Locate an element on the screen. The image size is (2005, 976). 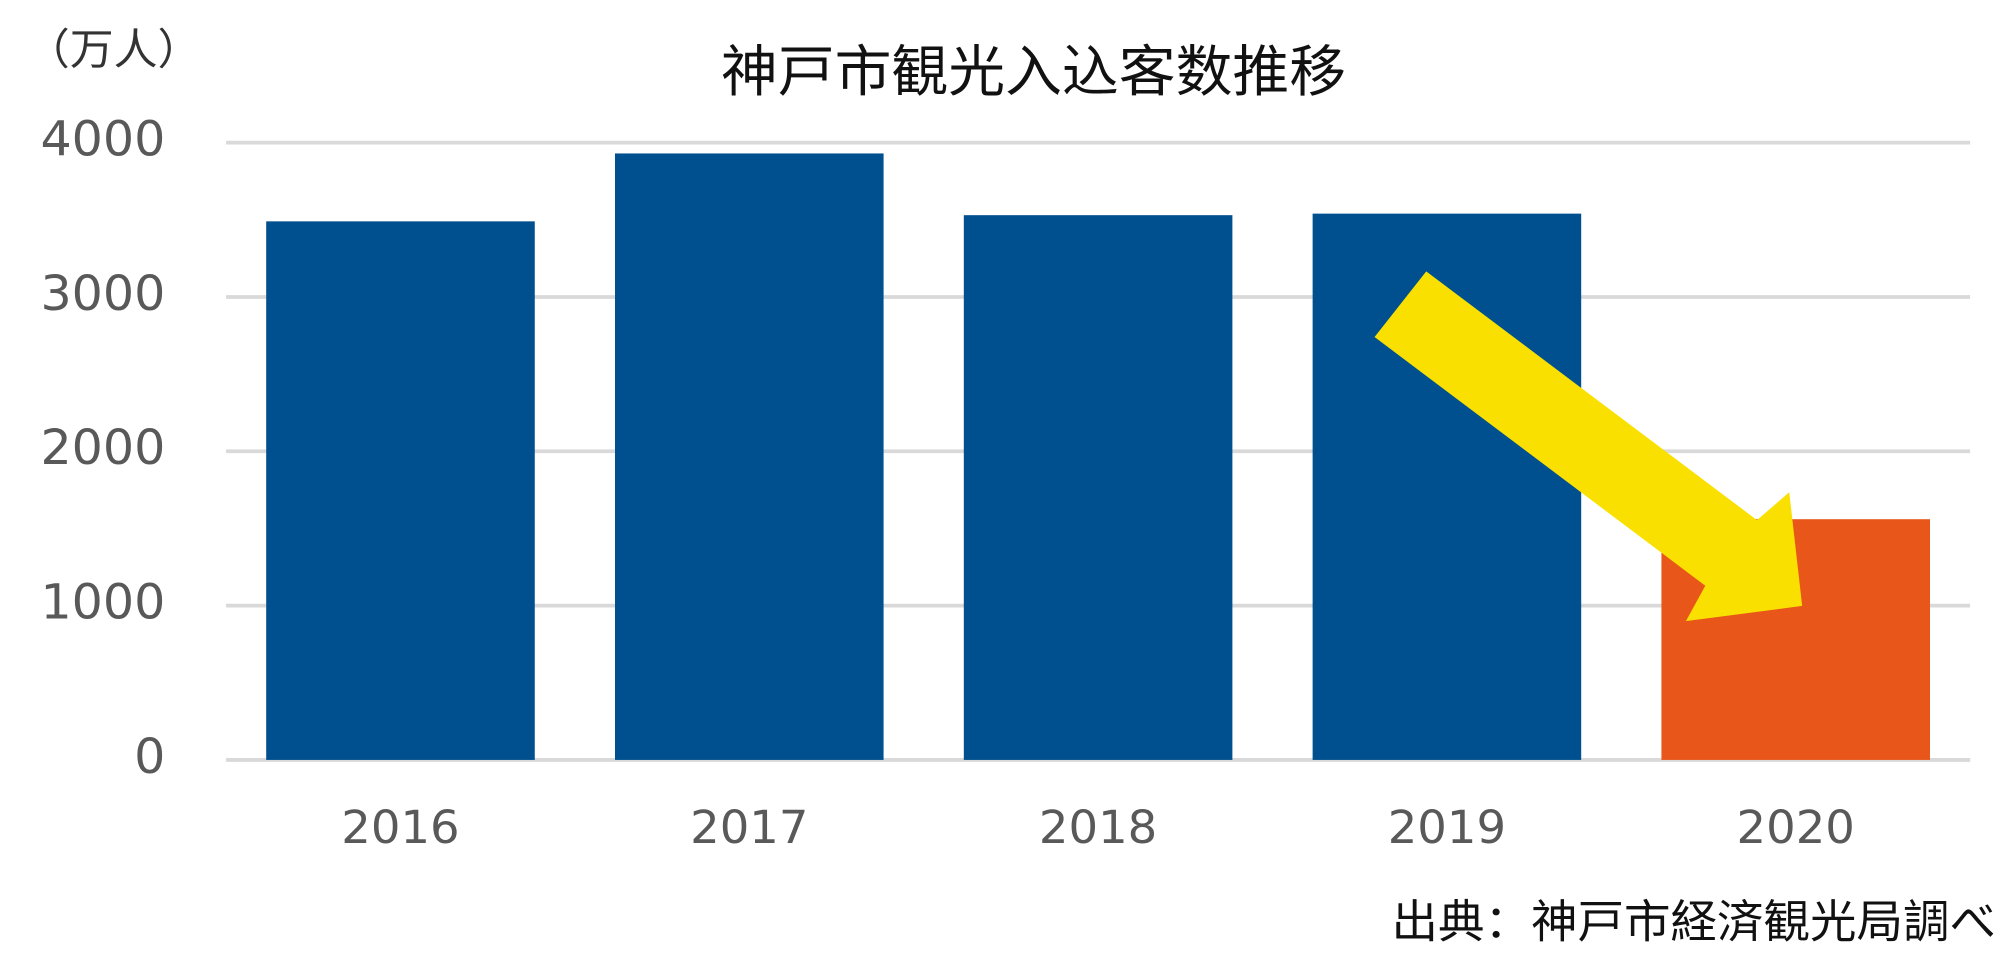
y-tick-label: 1000 is located at coordinates (102, 602).